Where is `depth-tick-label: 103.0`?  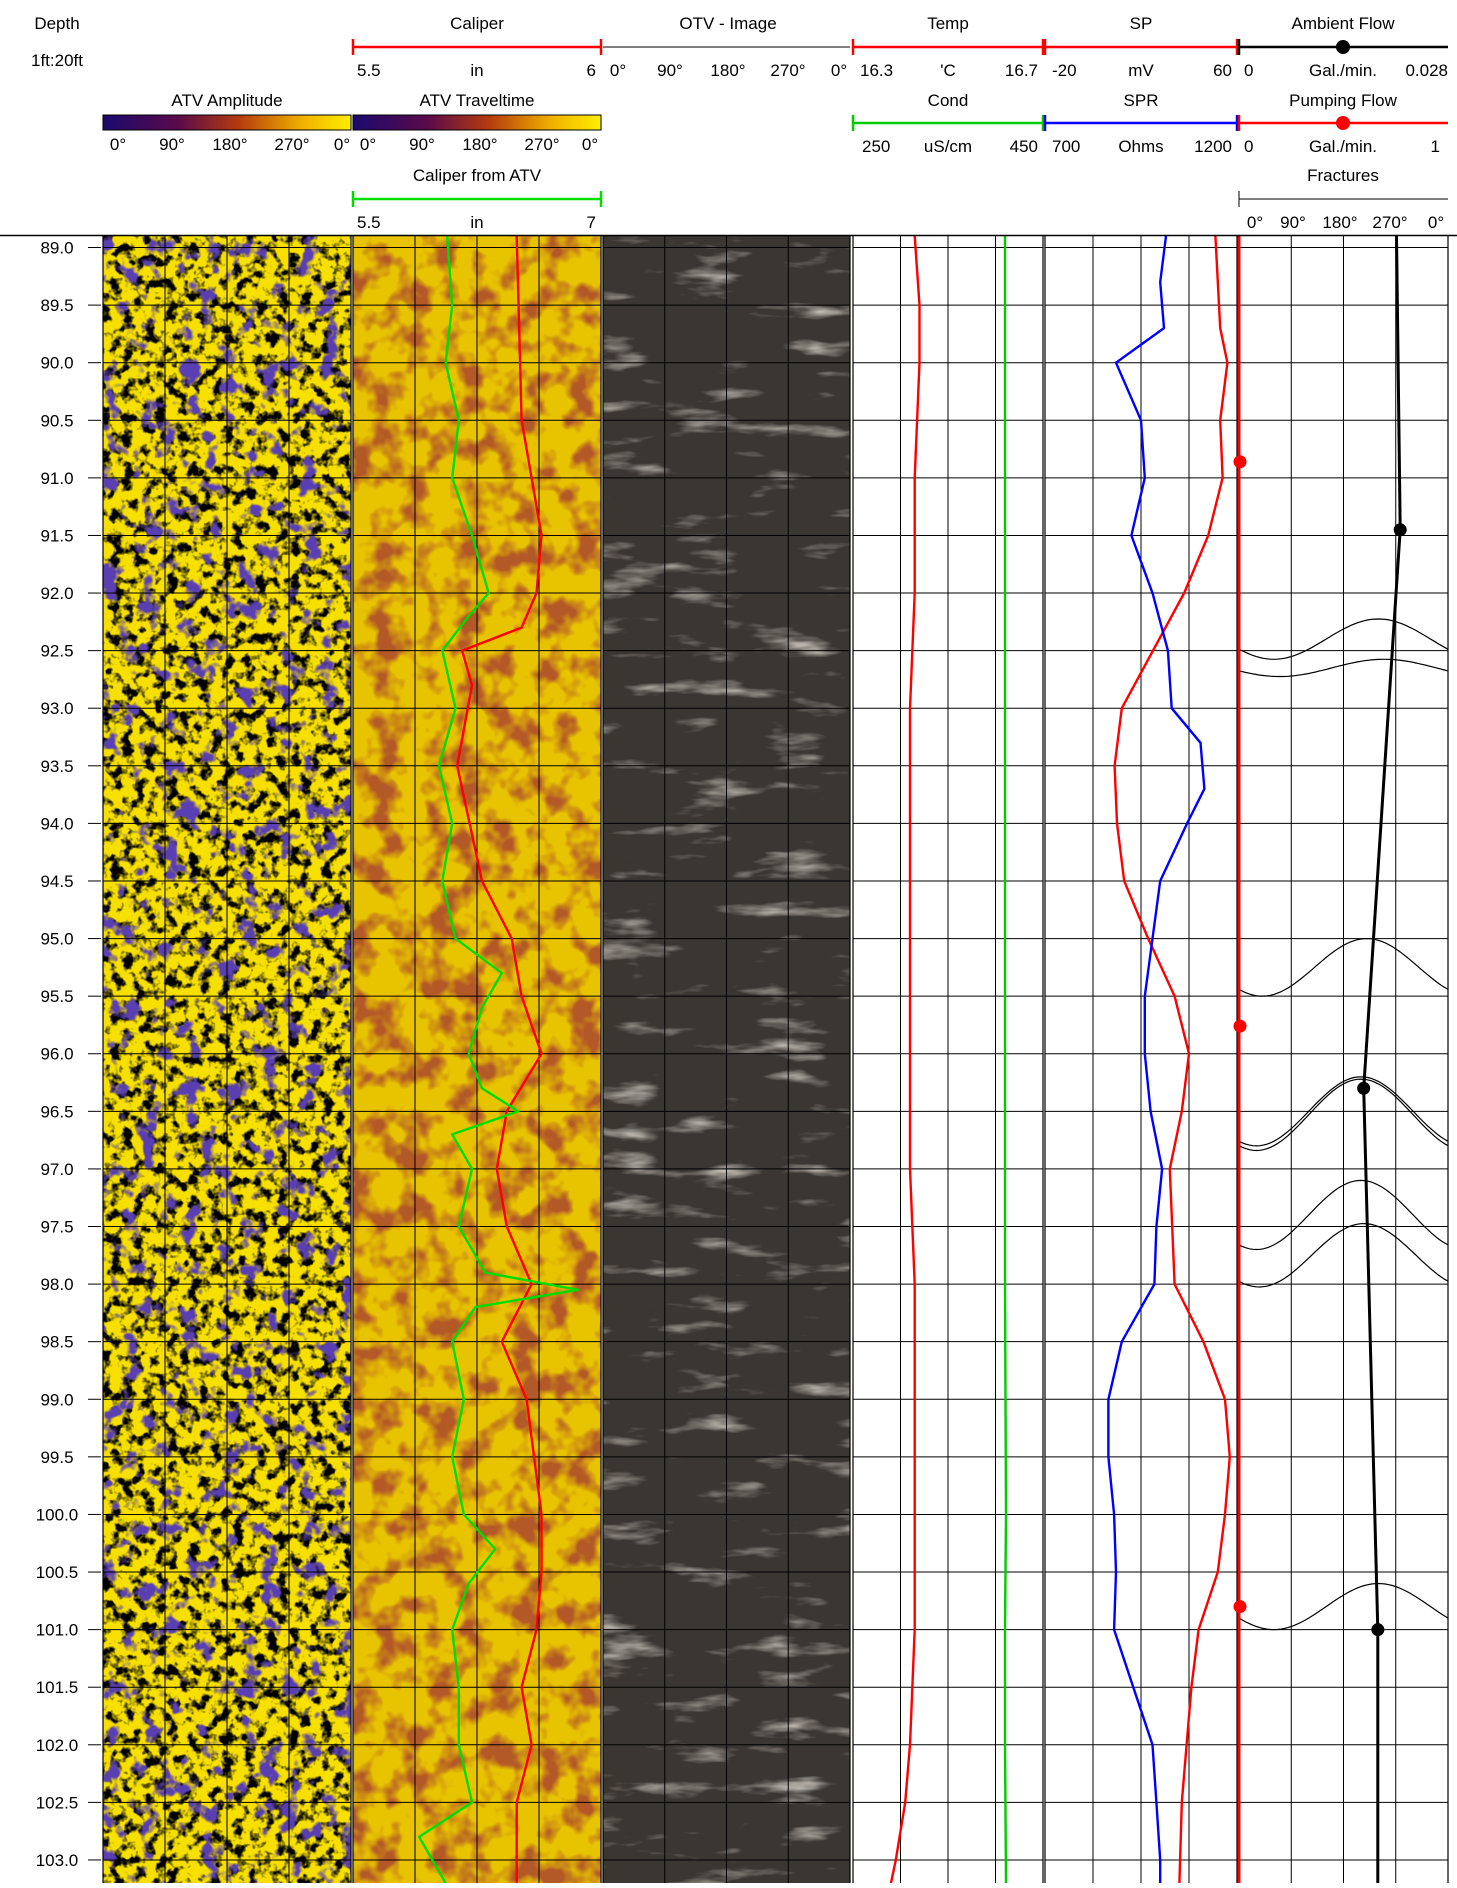 depth-tick-label: 103.0 is located at coordinates (57, 1860).